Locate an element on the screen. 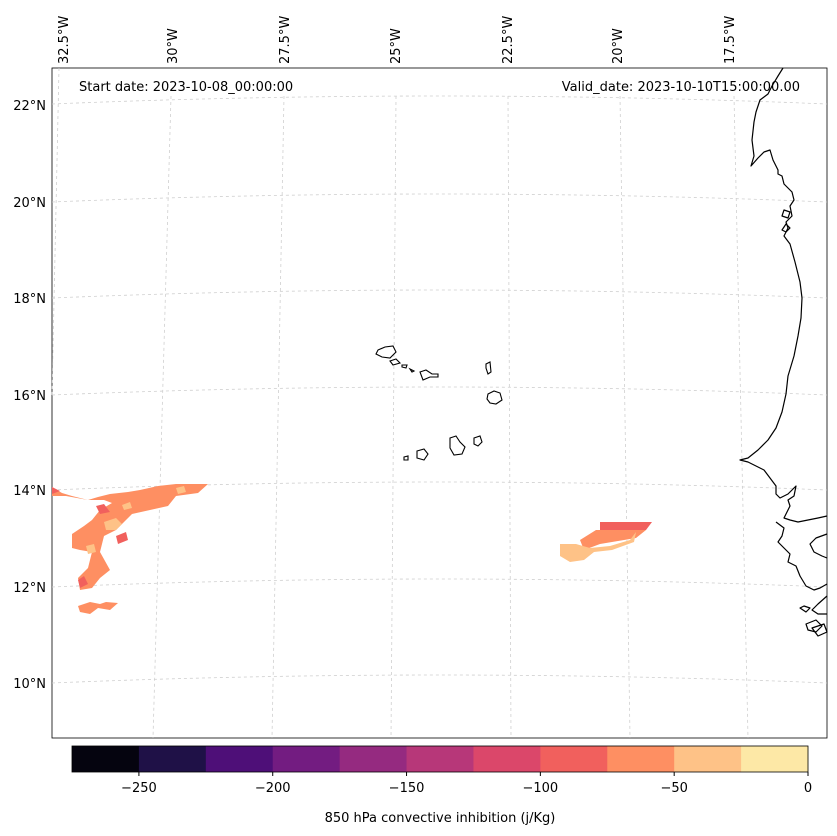  colorbar-tick-label: 0 is located at coordinates (808, 788).